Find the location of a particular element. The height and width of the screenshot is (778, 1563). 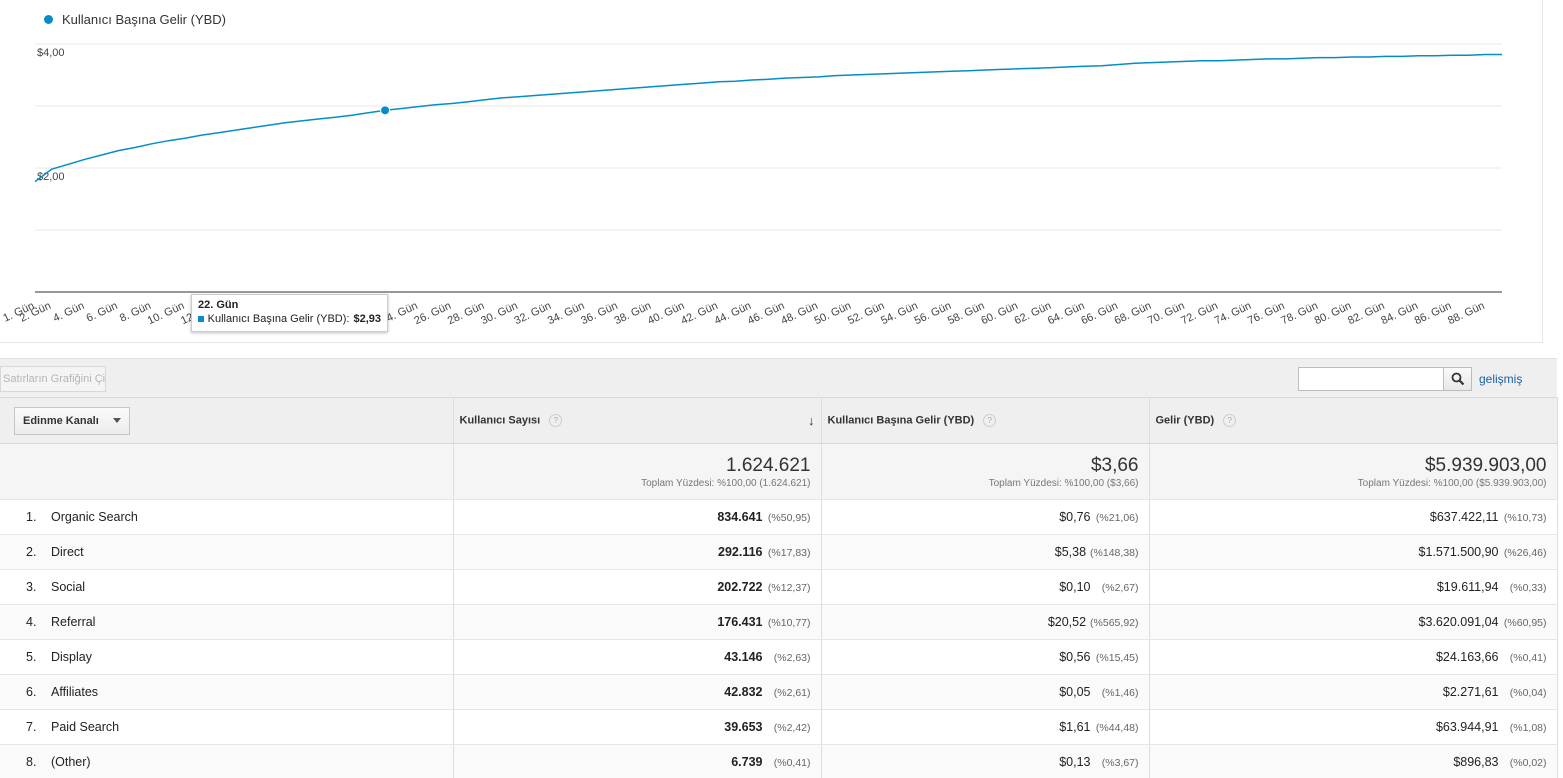

legend-label: Kullanıcı Başına Gelir (YBD) is located at coordinates (144, 19).